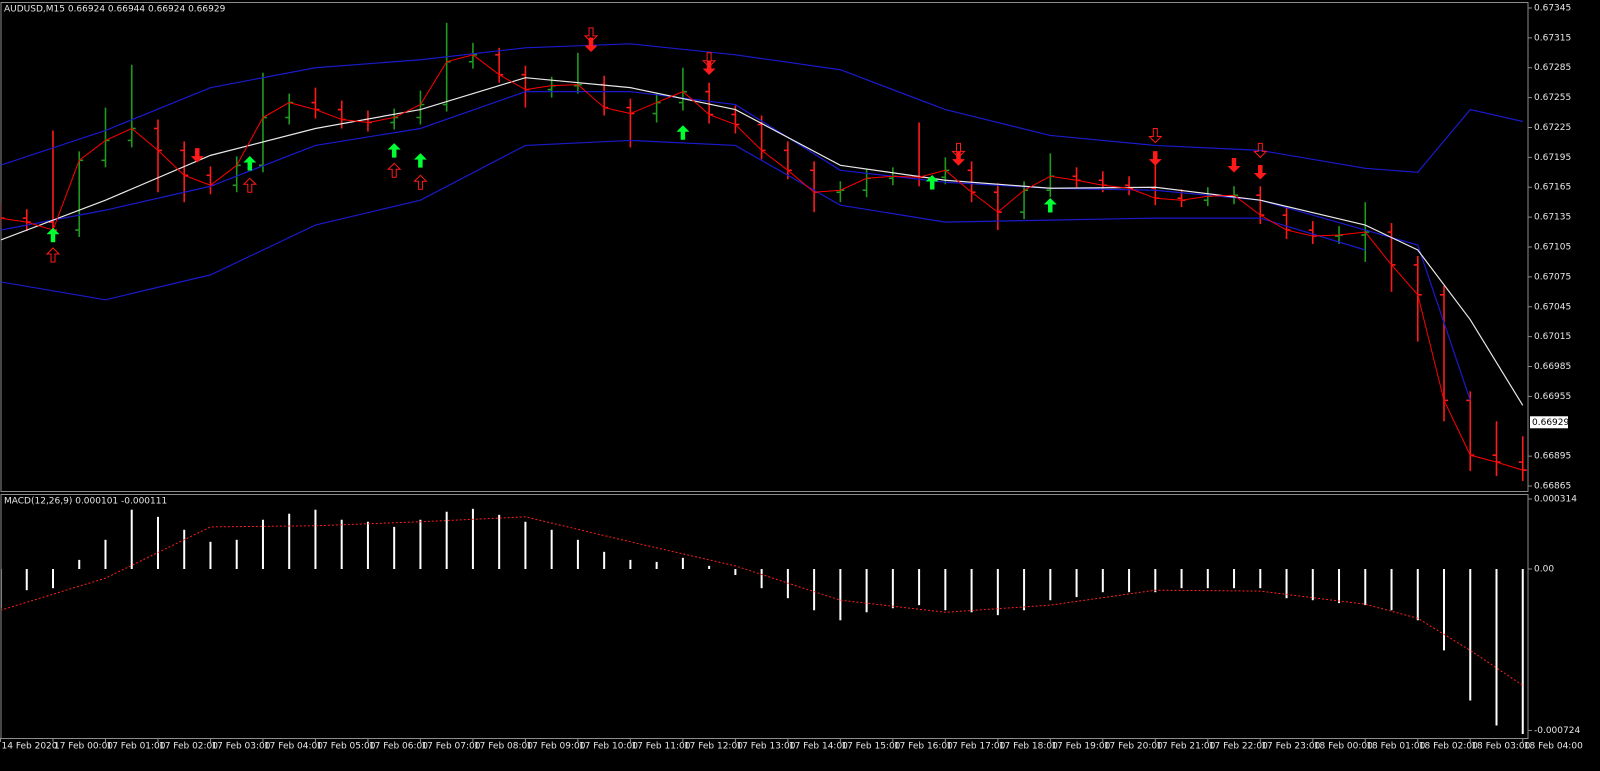 This screenshot has height=771, width=1600. Describe the element at coordinates (1133, 747) in the screenshot. I see `x-tick-label: 17 Feb 20:00` at that location.